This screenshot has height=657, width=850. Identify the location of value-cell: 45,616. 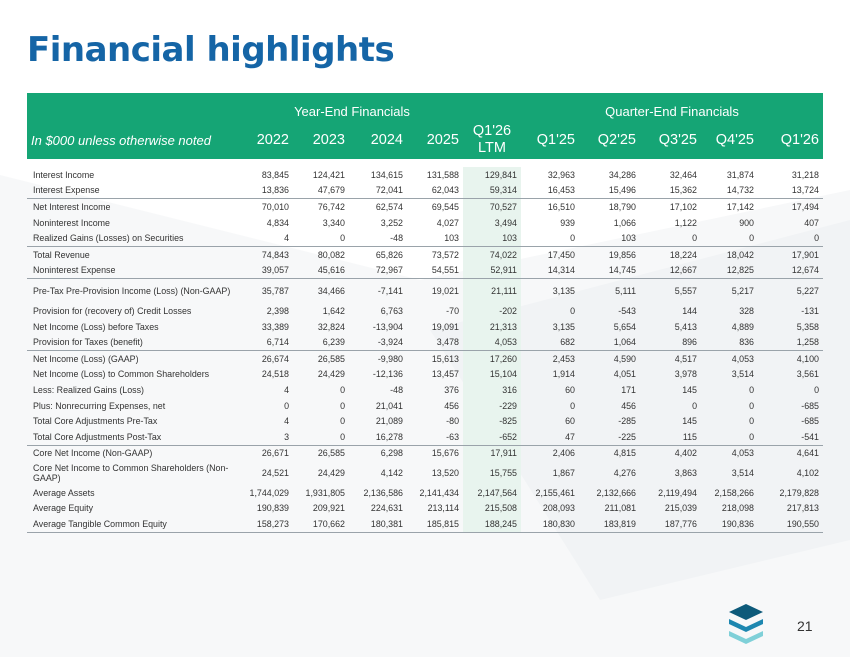
(331, 270).